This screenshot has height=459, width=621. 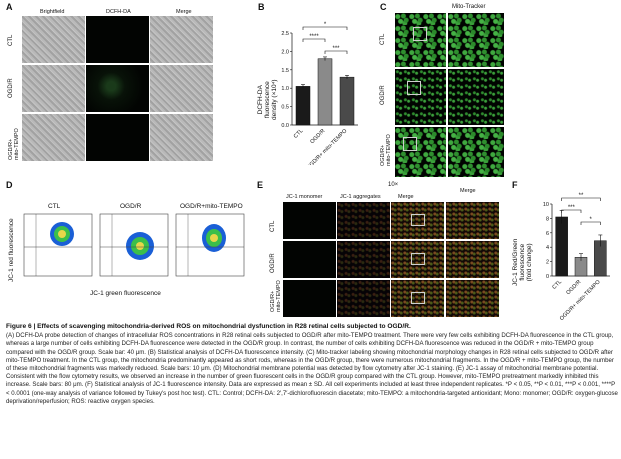 What do you see at coordinates (547, 234) in the screenshot?
I see `y-tick-label: 6` at bounding box center [547, 234].